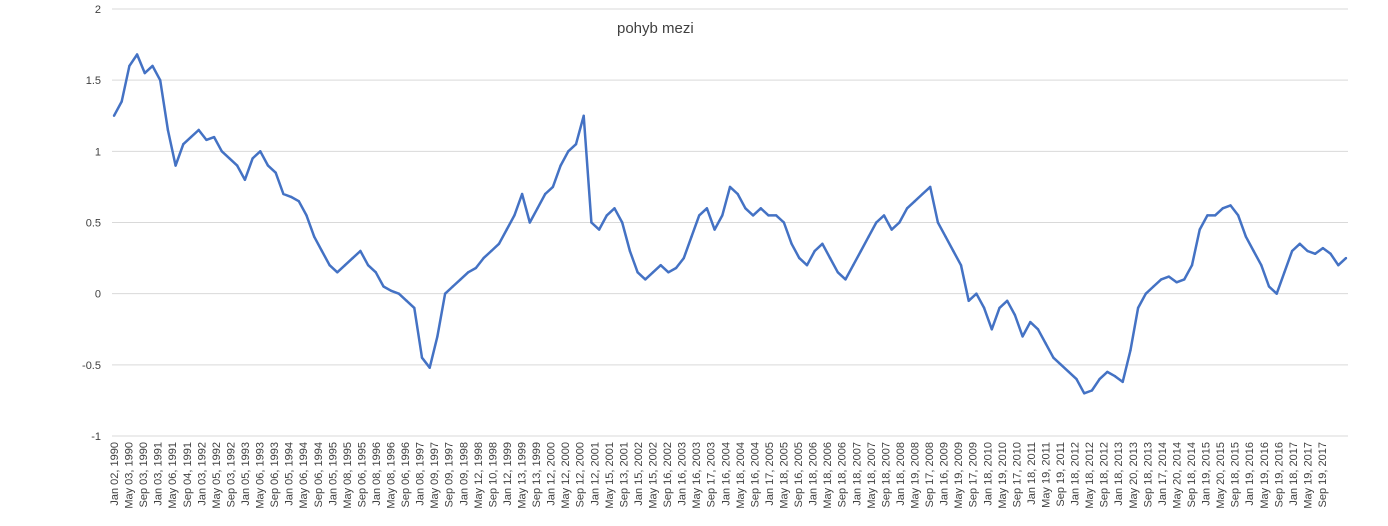 This screenshot has height=526, width=1388. Describe the element at coordinates (188, 474) in the screenshot. I see `x-tick-label: Sep 04, 1991` at that location.